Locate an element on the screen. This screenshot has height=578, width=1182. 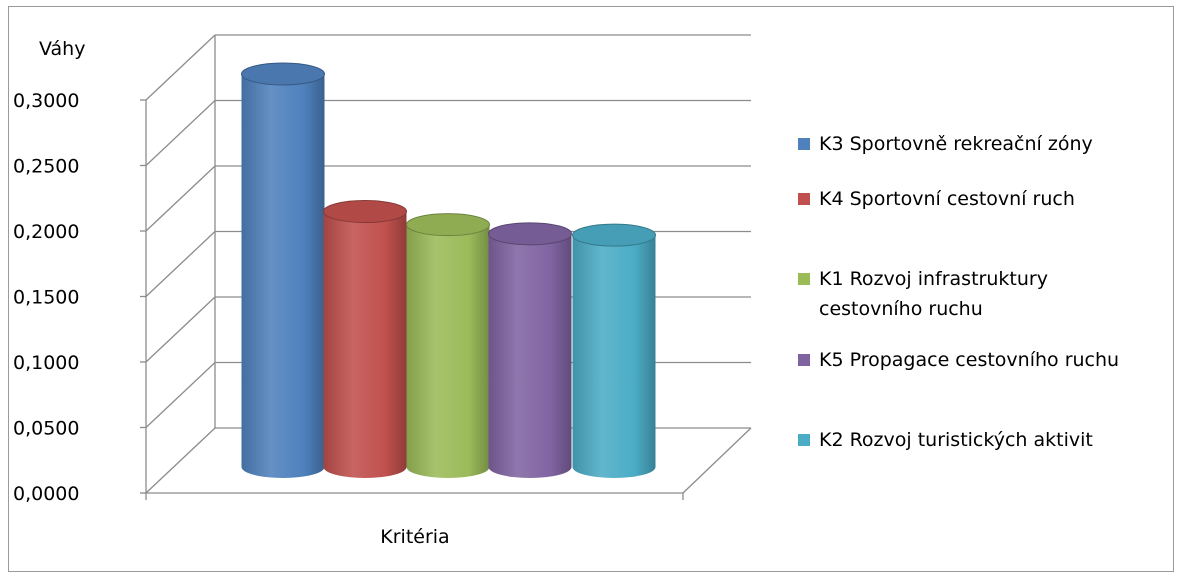
x-axis-title: Kritéria is located at coordinates (414, 537).